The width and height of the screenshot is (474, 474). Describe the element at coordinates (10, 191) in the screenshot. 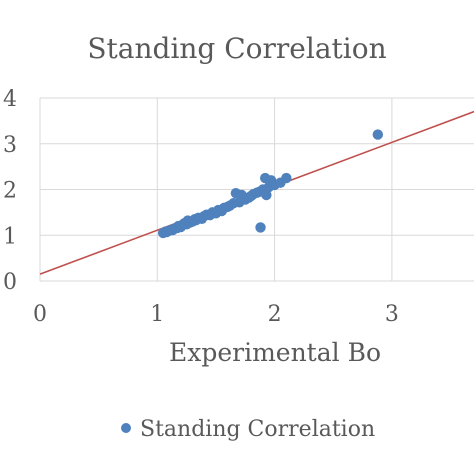

I see `y-tick-label: 2` at that location.